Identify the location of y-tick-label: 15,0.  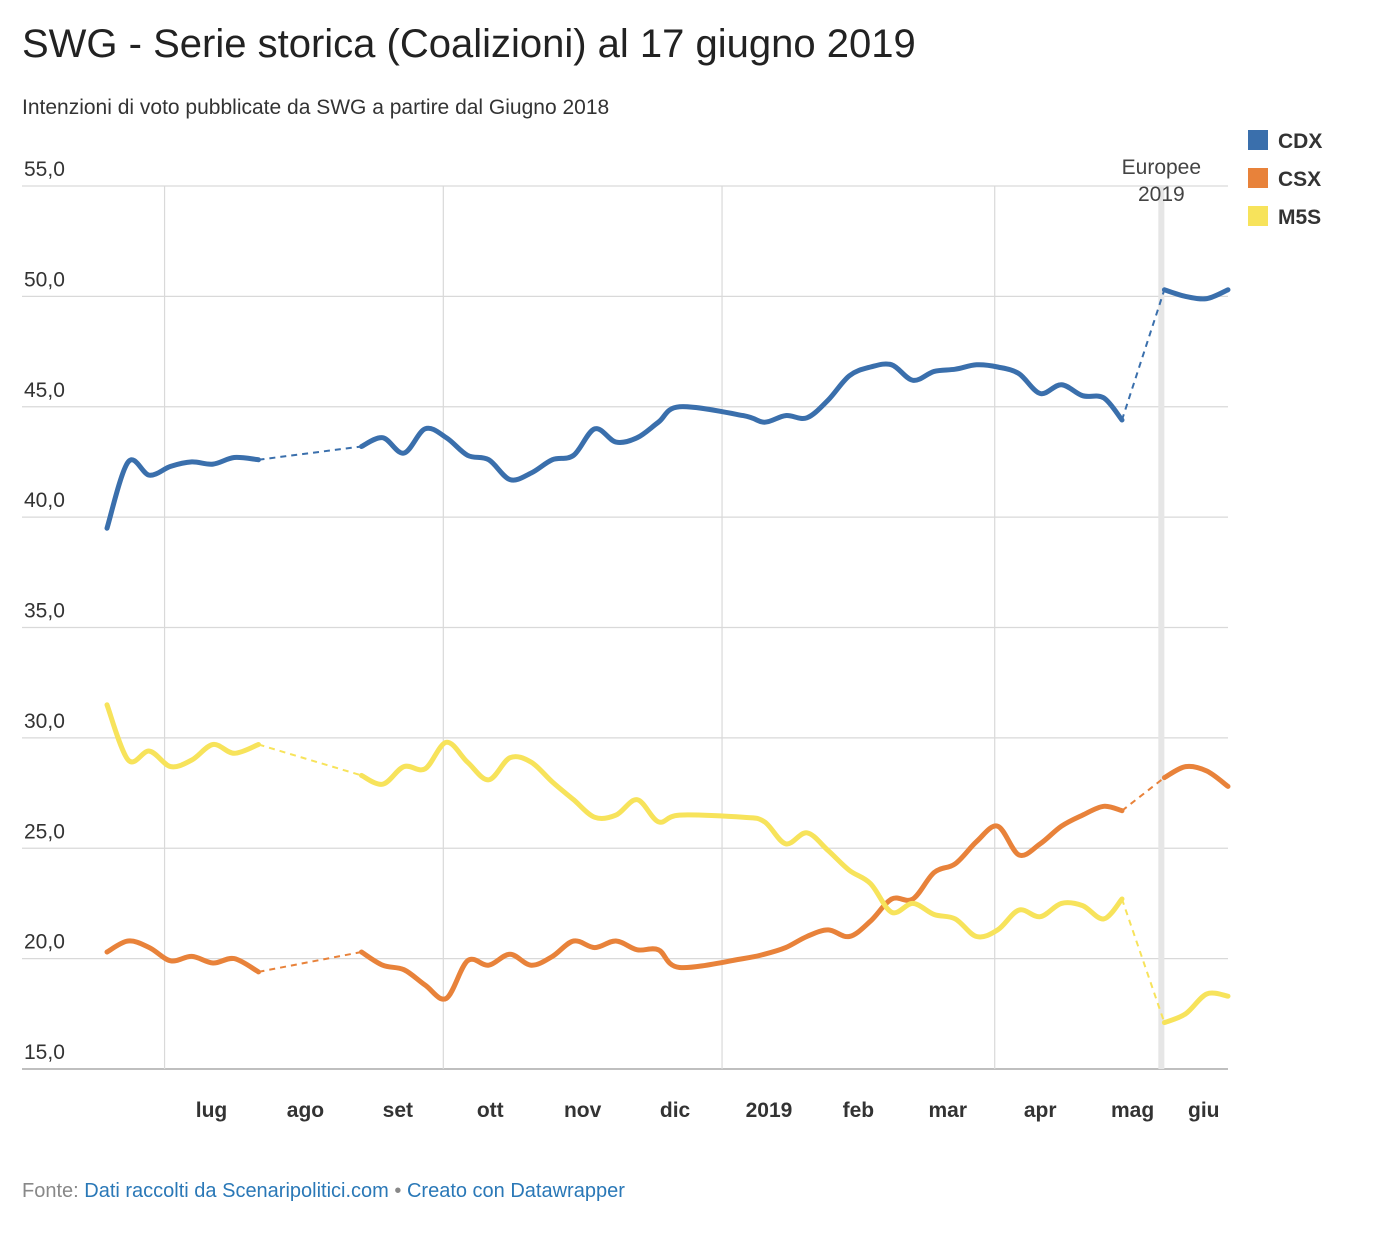
(44, 1052).